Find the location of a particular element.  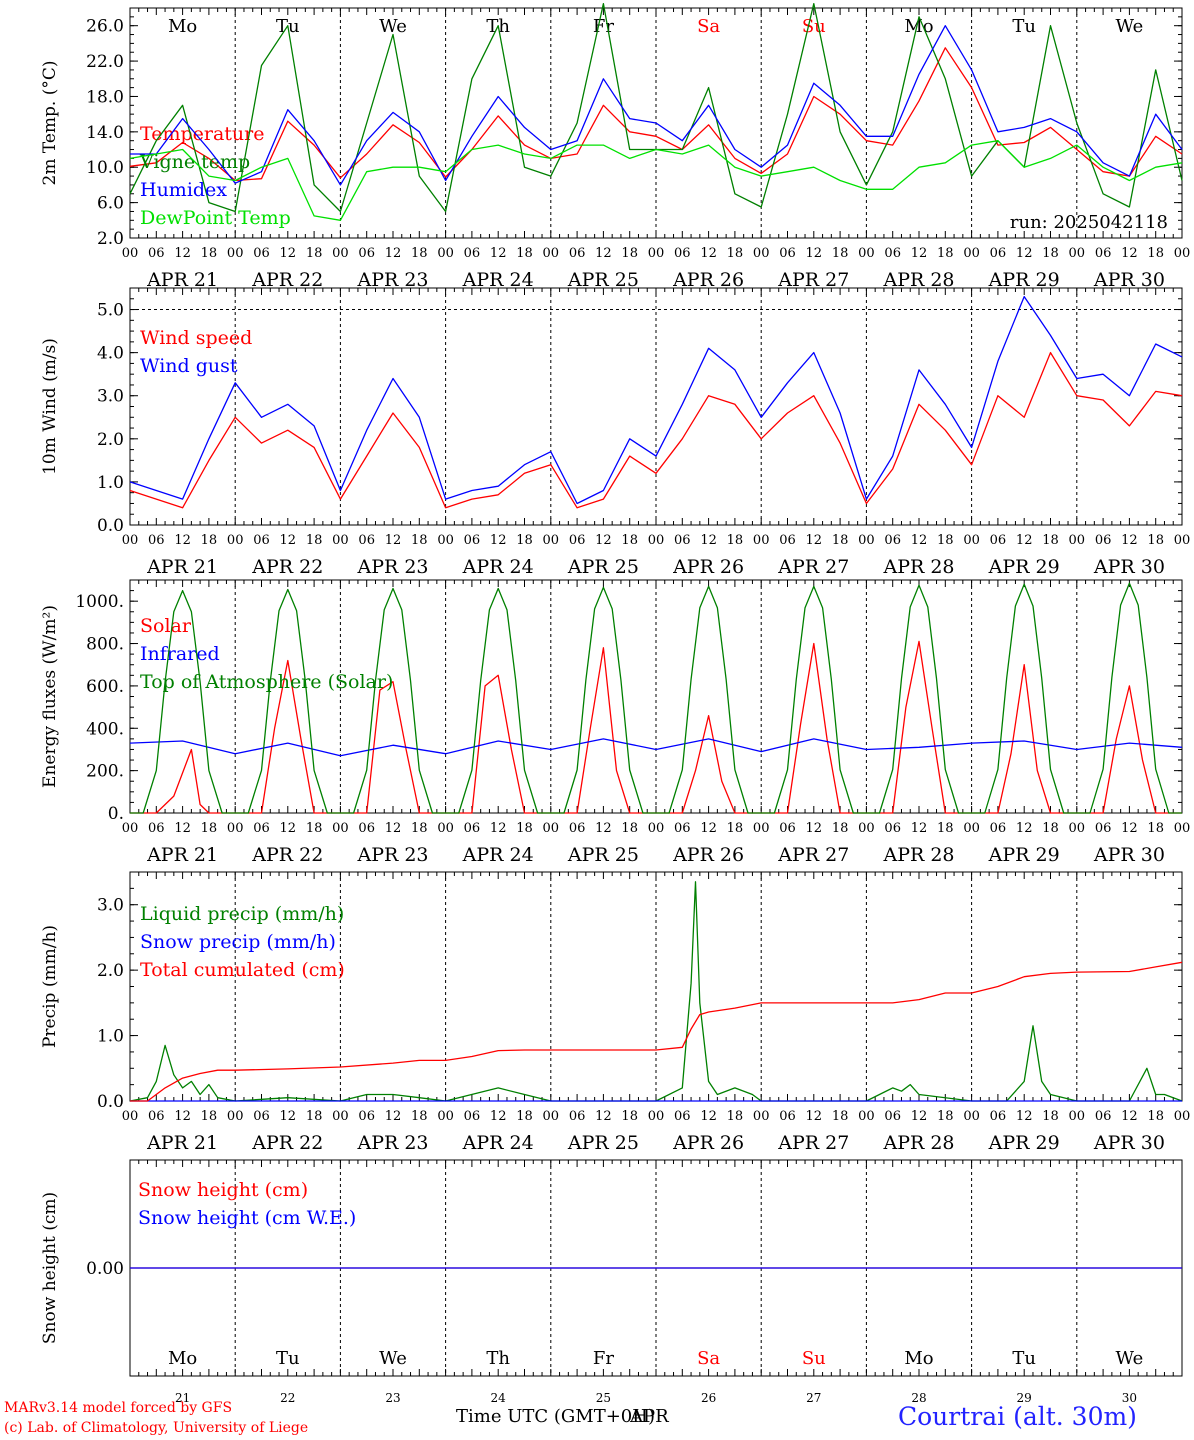

series-line-solar is located at coordinates (656, 727).